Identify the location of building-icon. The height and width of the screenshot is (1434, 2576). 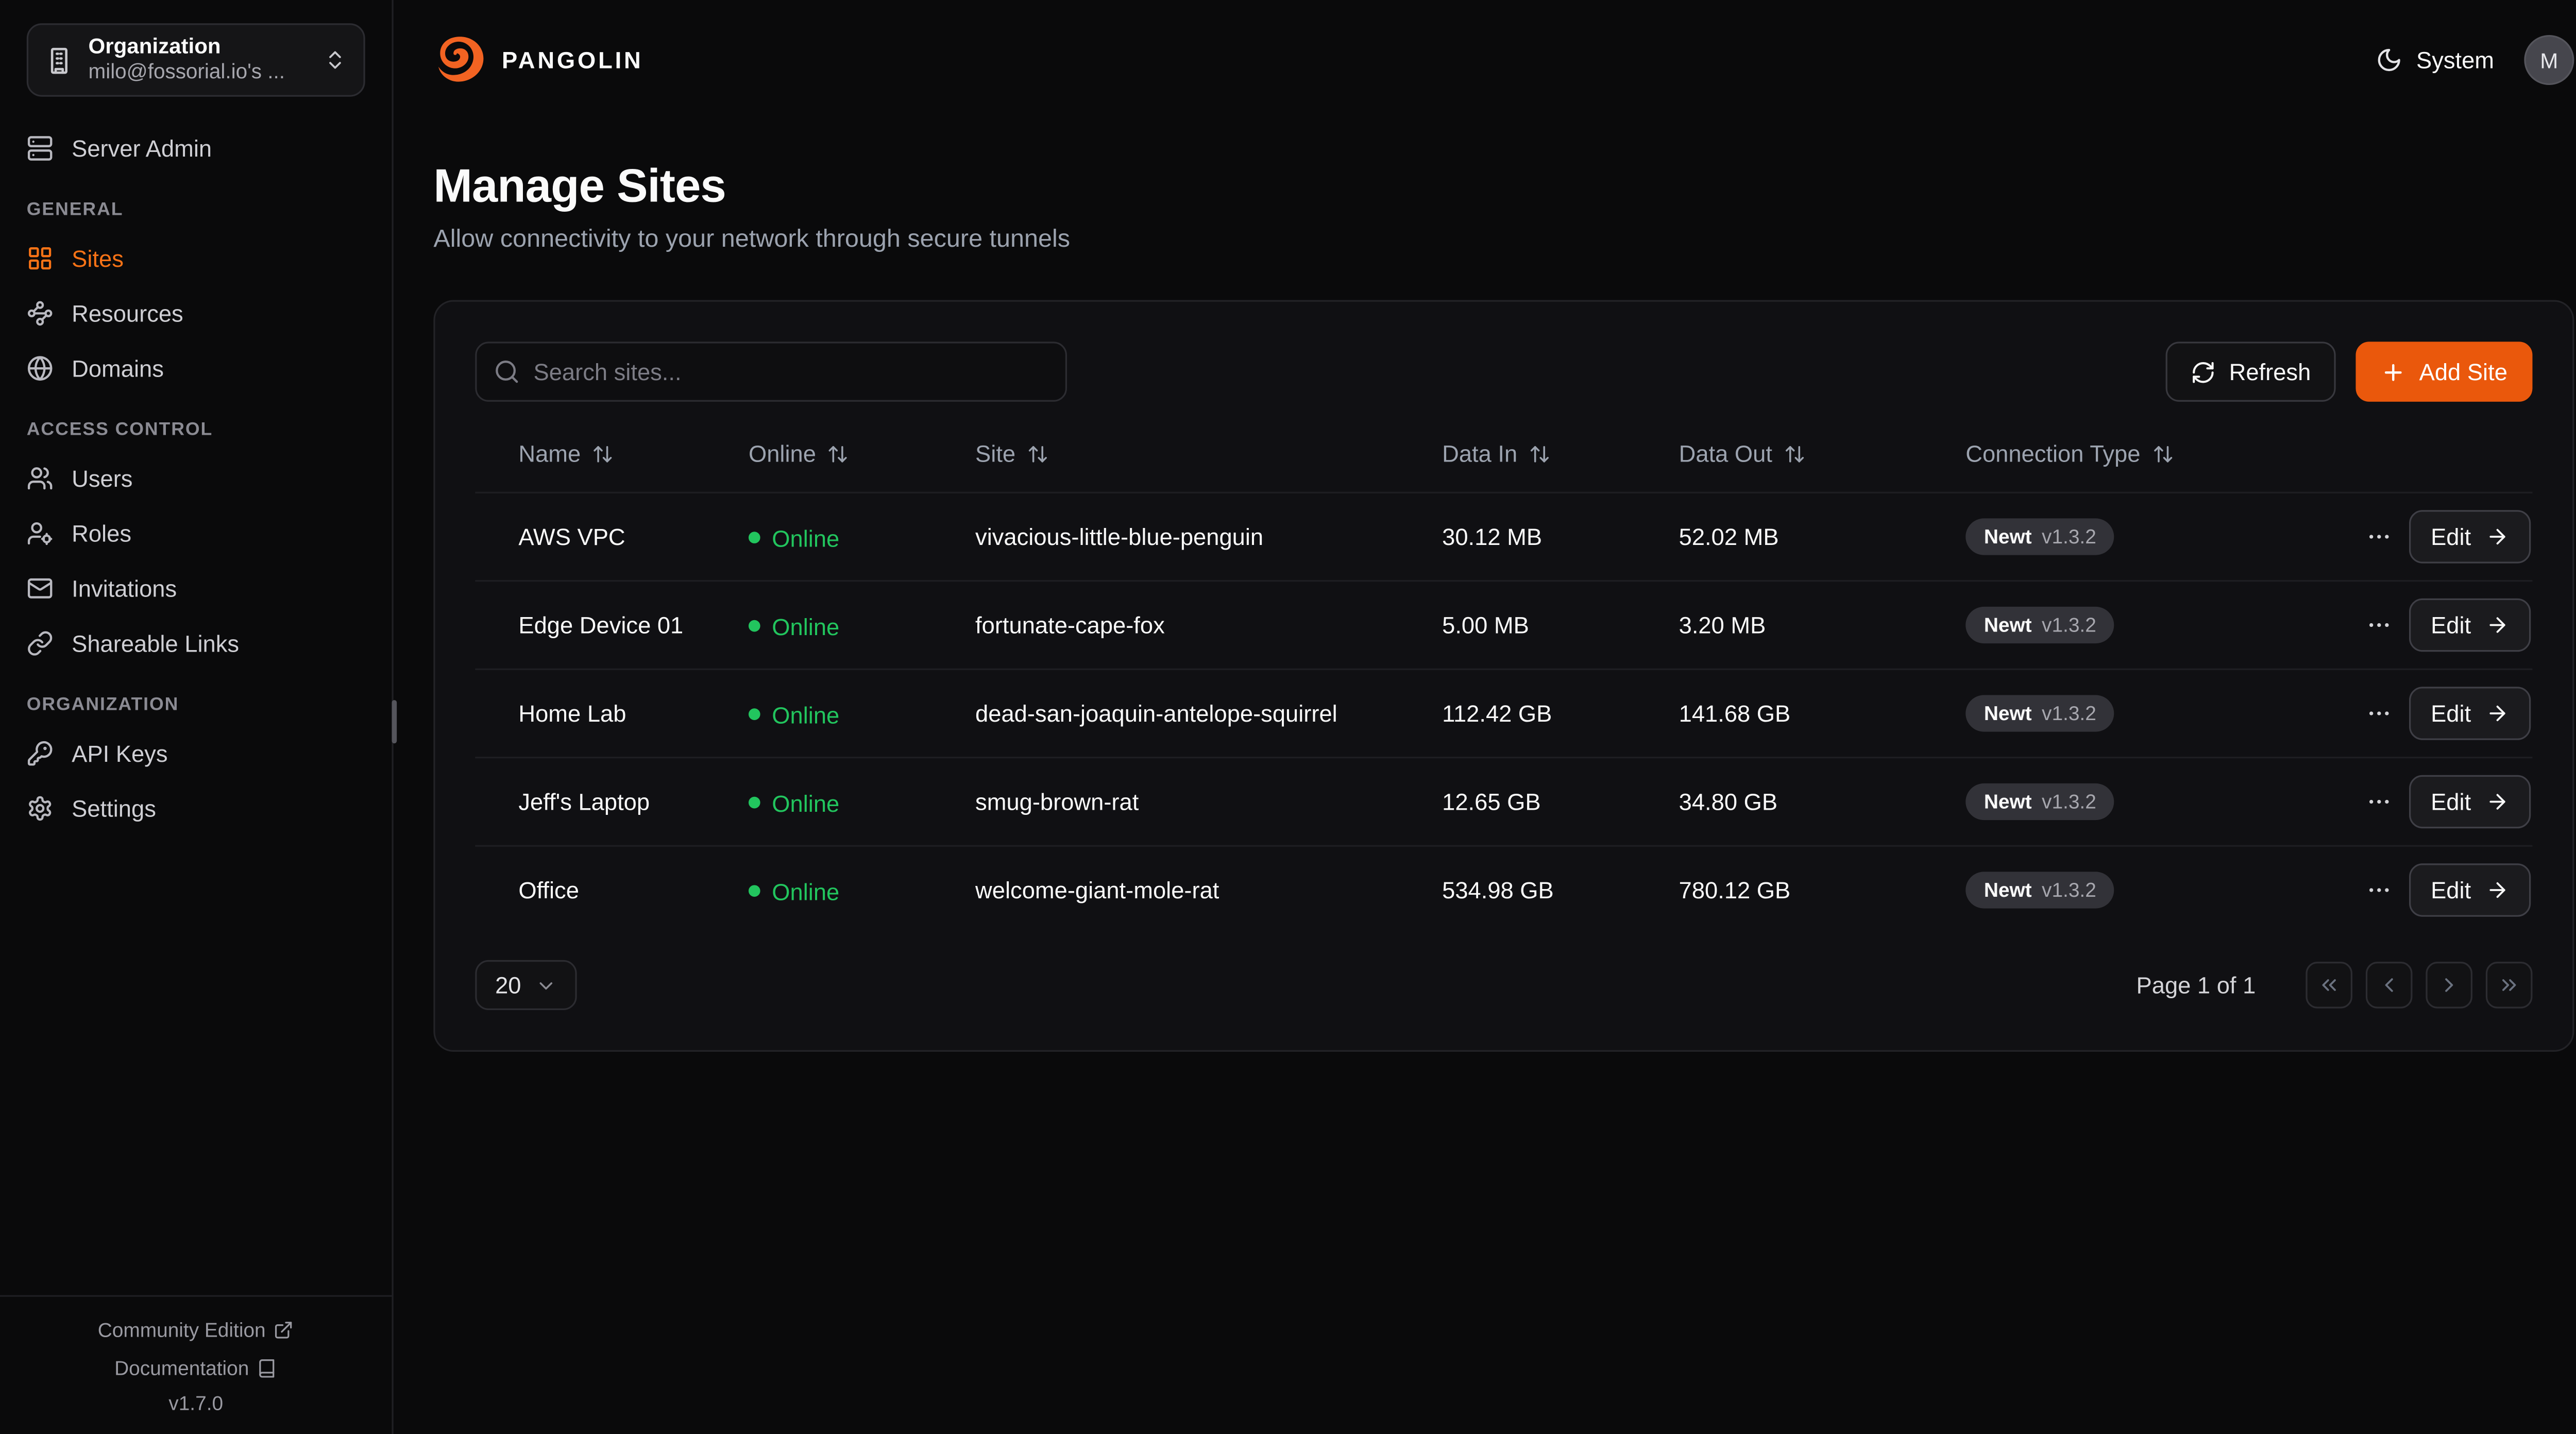
(59, 60).